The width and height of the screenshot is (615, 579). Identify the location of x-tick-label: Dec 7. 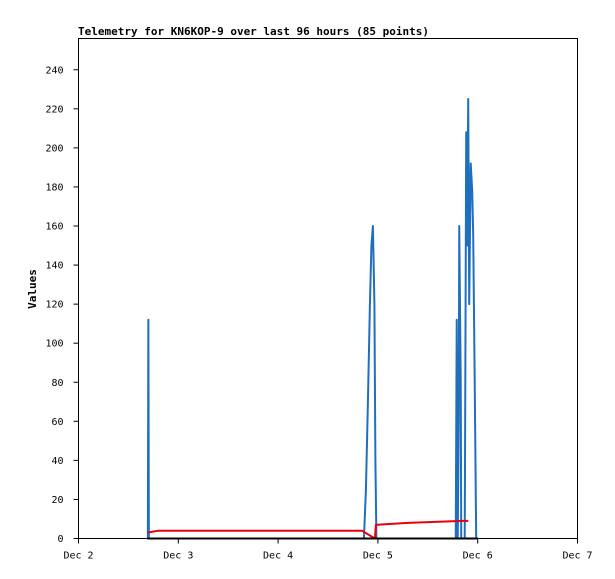
(577, 556).